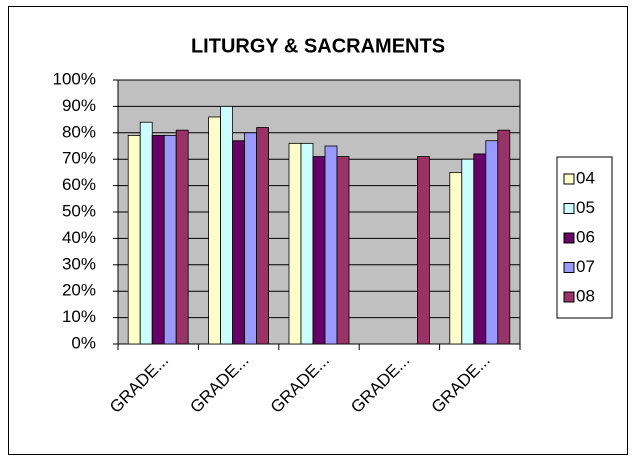  What do you see at coordinates (585, 236) in the screenshot?
I see `legend-label: 06` at bounding box center [585, 236].